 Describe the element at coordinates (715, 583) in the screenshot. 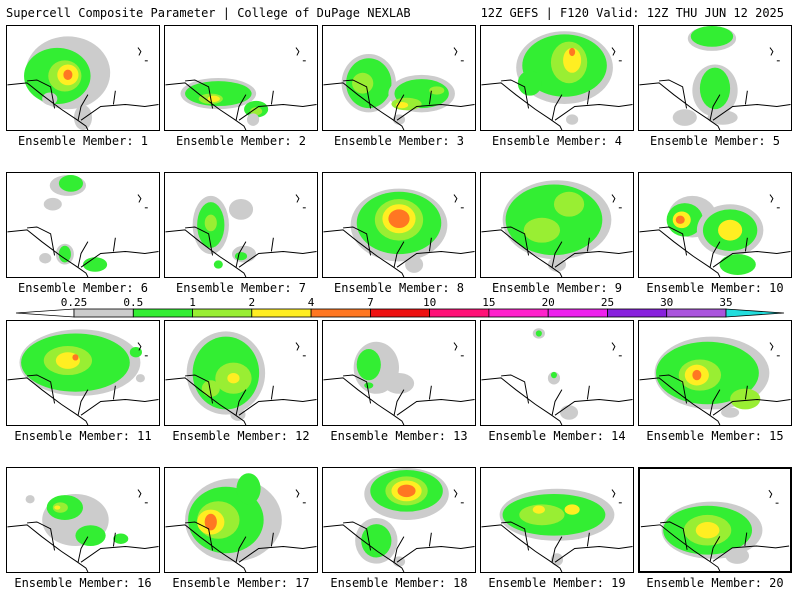

I see `ensemble-member-label: Ensemble Member: 20` at that location.